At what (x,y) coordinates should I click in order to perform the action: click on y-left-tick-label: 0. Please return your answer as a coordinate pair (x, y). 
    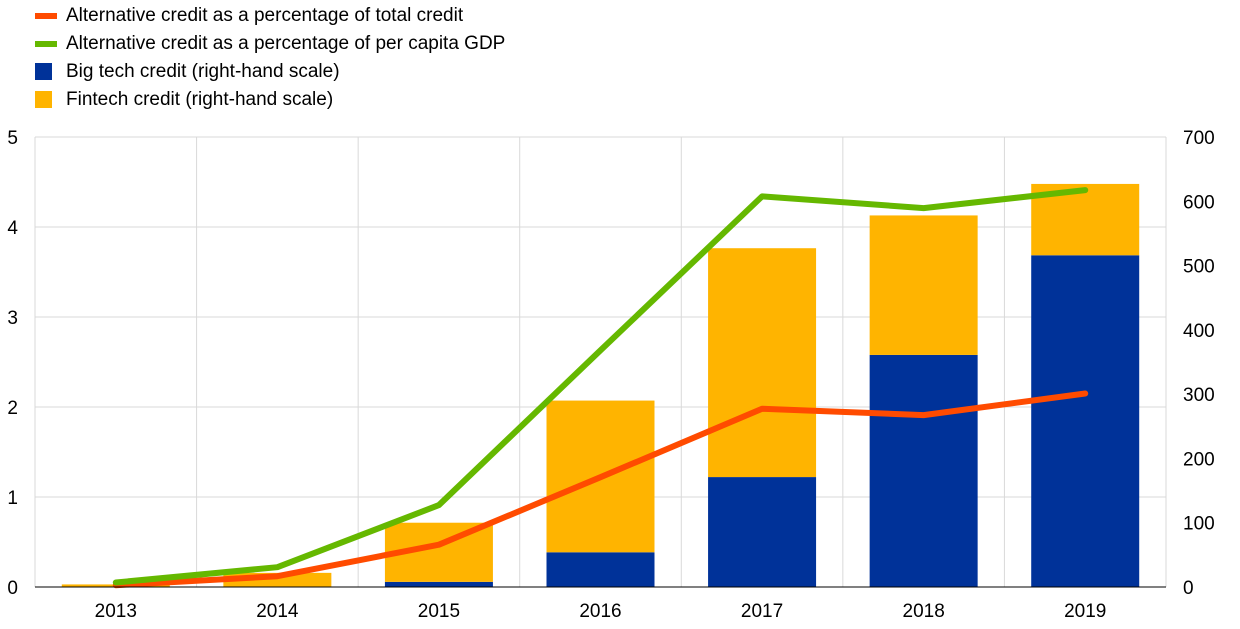
    Looking at the image, I should click on (12, 588).